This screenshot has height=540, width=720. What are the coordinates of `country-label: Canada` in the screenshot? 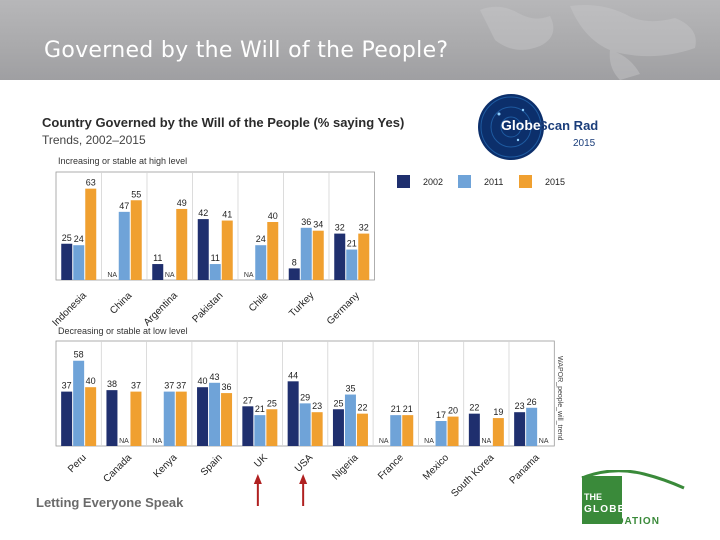 It's located at (118, 468).